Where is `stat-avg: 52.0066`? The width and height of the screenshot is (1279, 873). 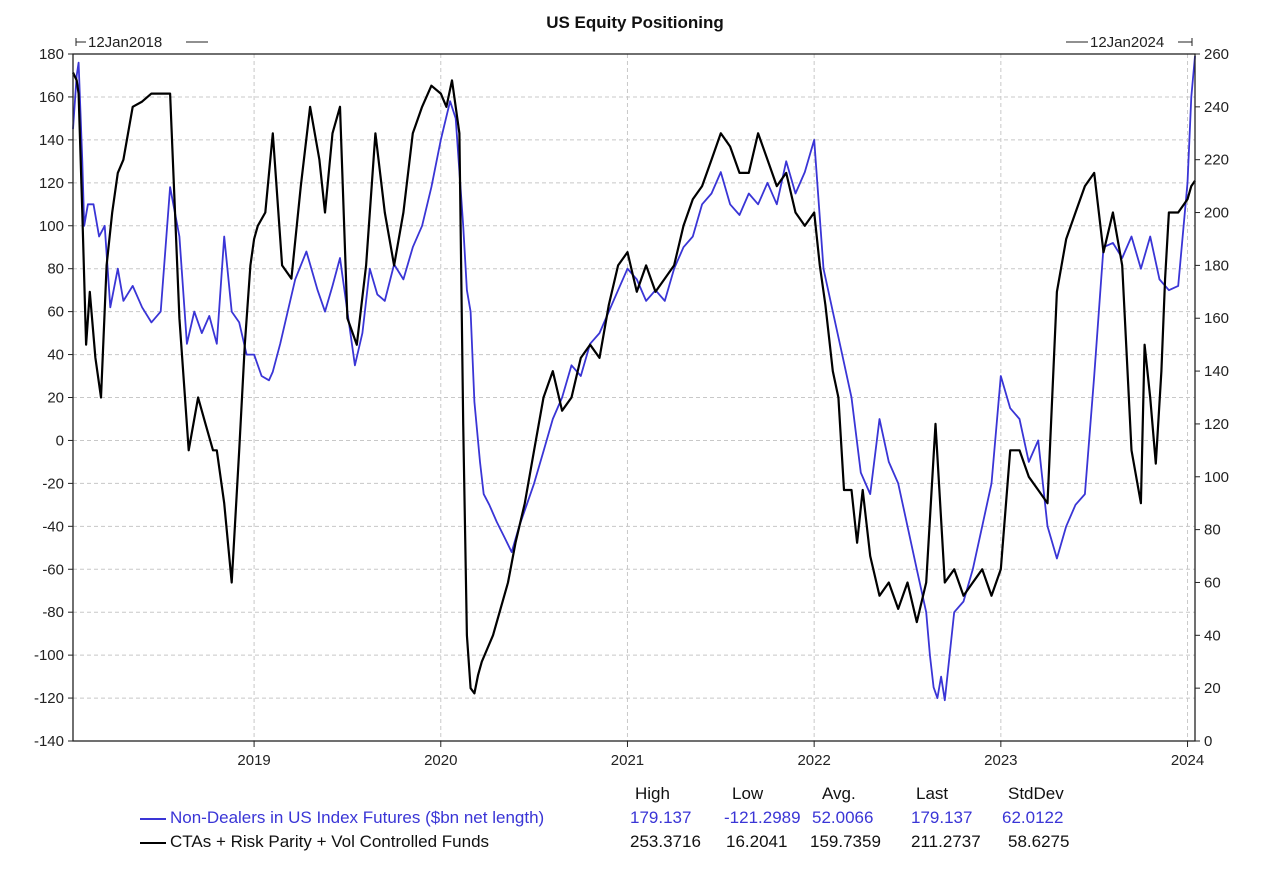
stat-avg: 52.0066 is located at coordinates (843, 817).